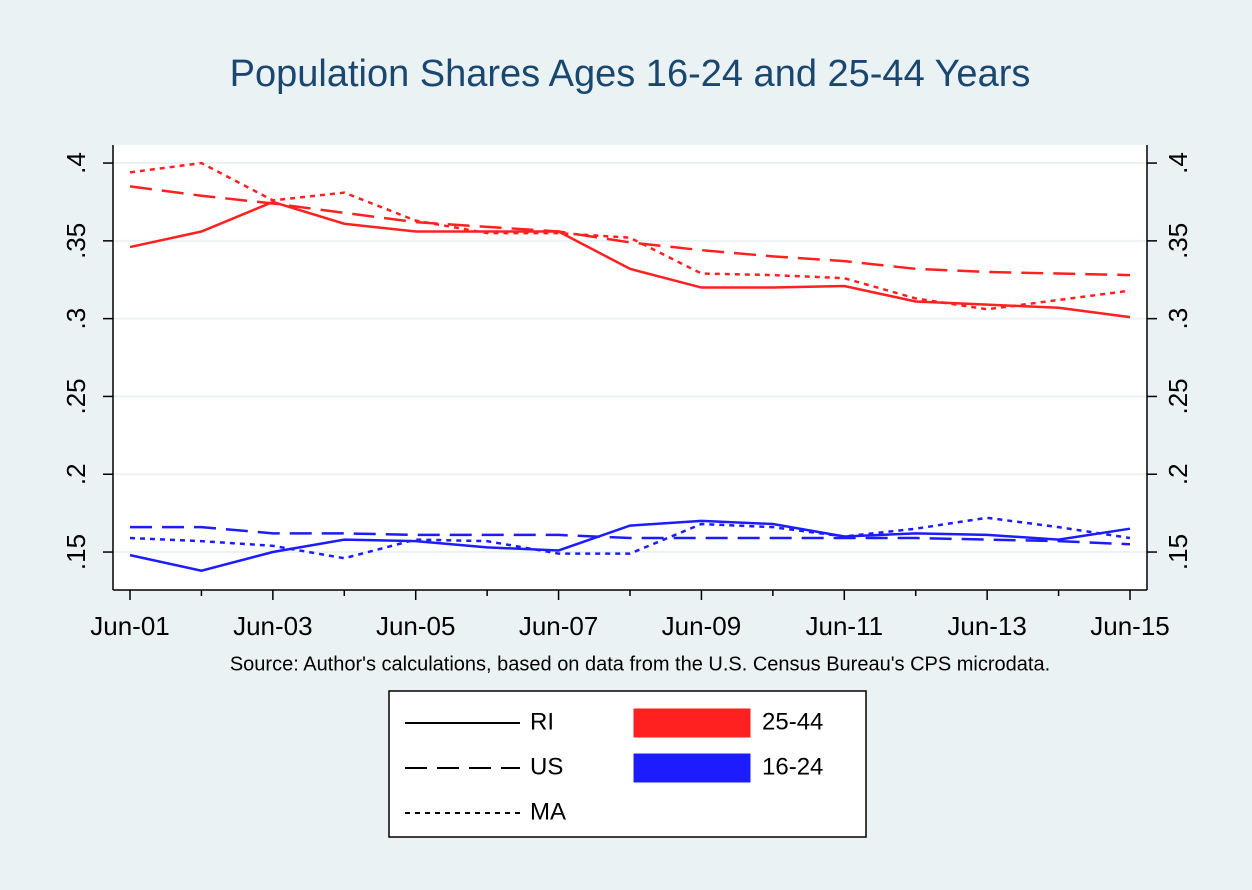  What do you see at coordinates (559, 626) in the screenshot?
I see `x-tick-label: Jun-07` at bounding box center [559, 626].